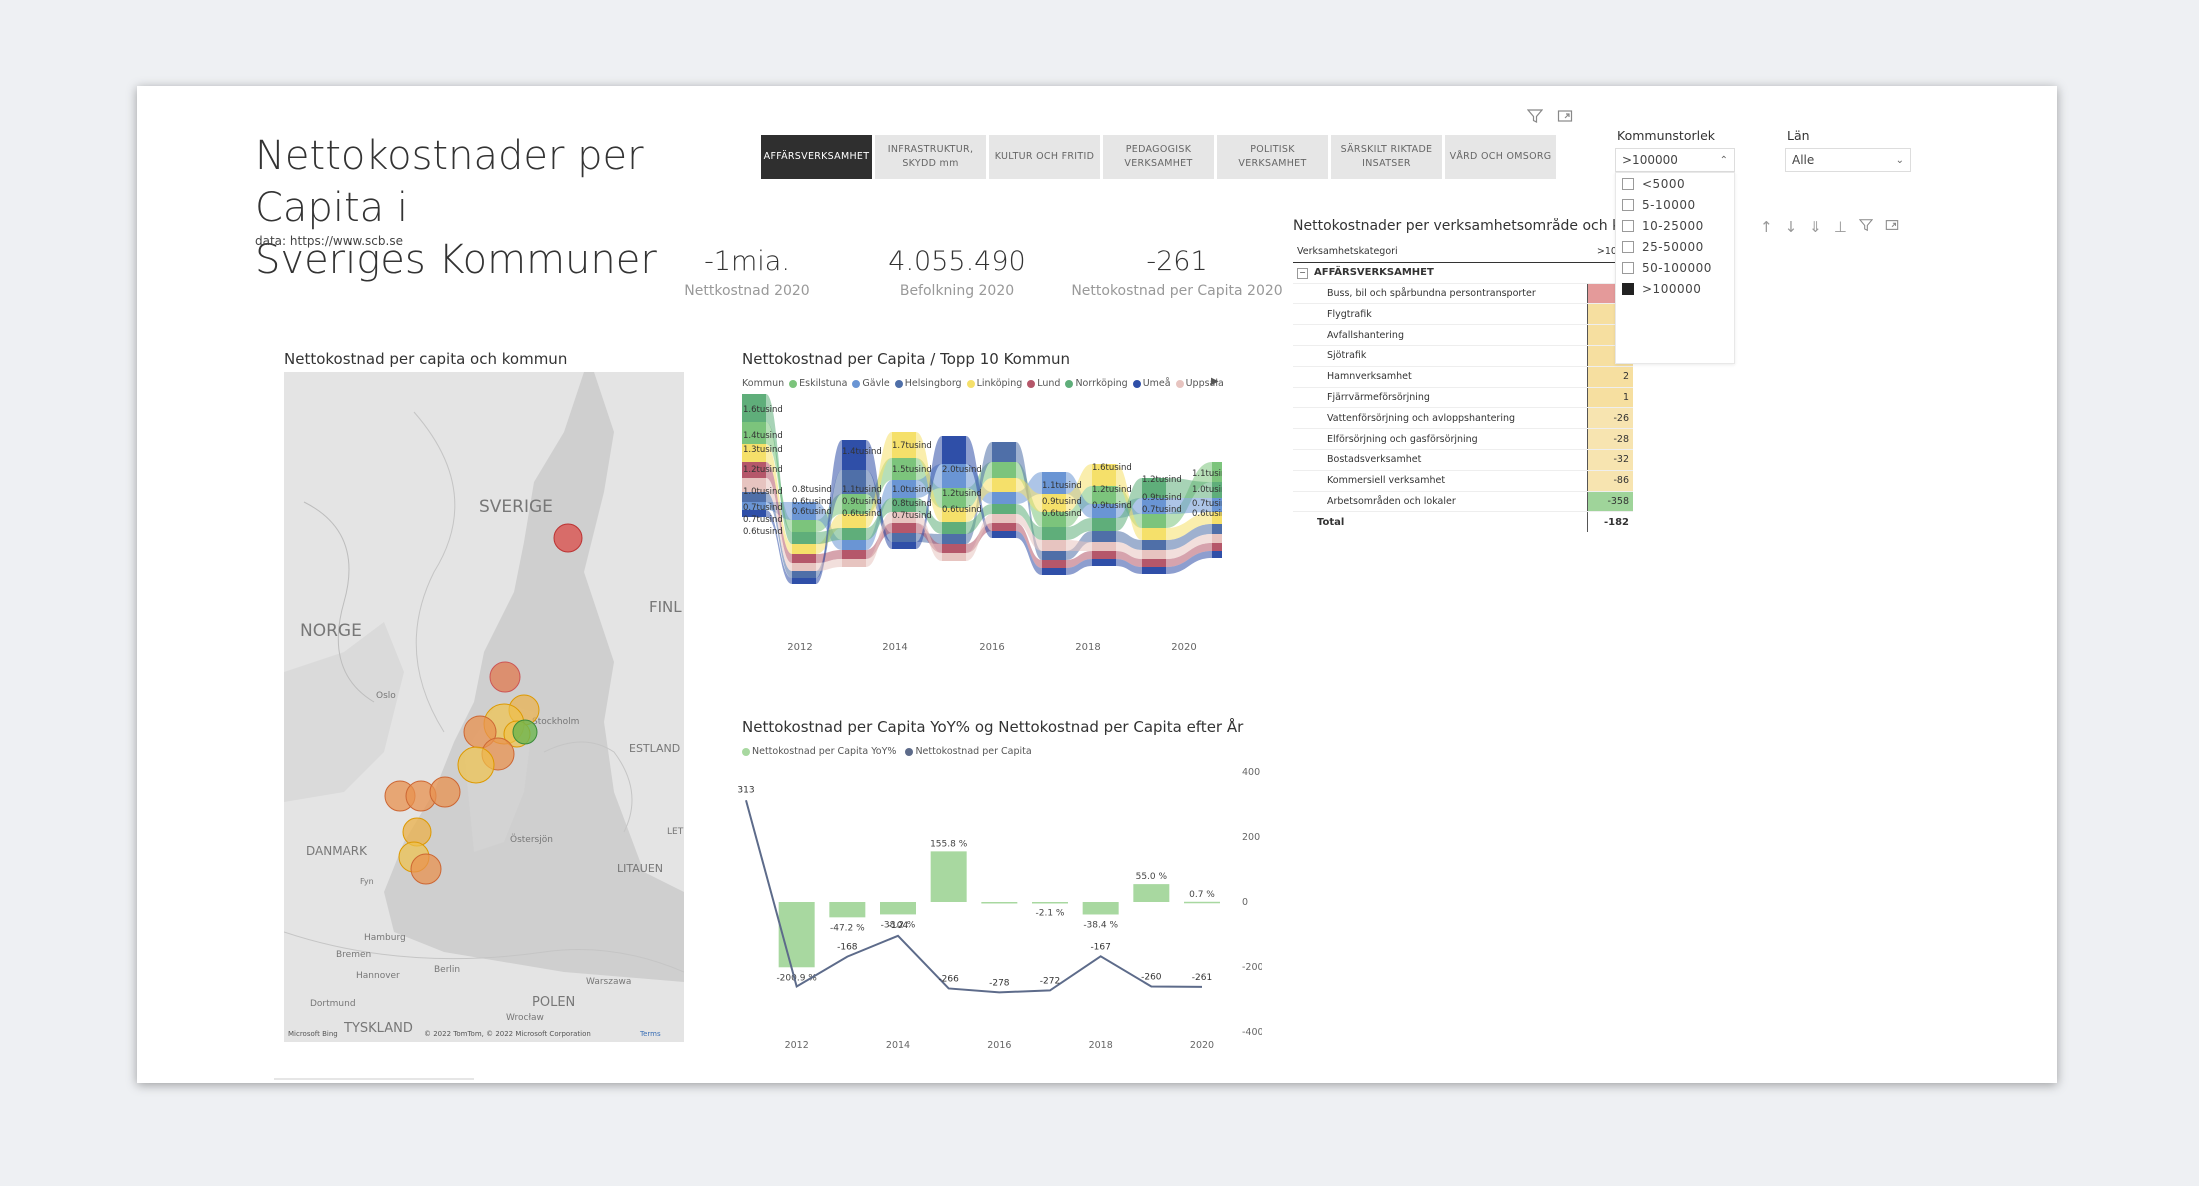 The width and height of the screenshot is (2199, 1186). Describe the element at coordinates (1044, 157) in the screenshot. I see `tab-2: KULTUR OCH FRITID` at that location.